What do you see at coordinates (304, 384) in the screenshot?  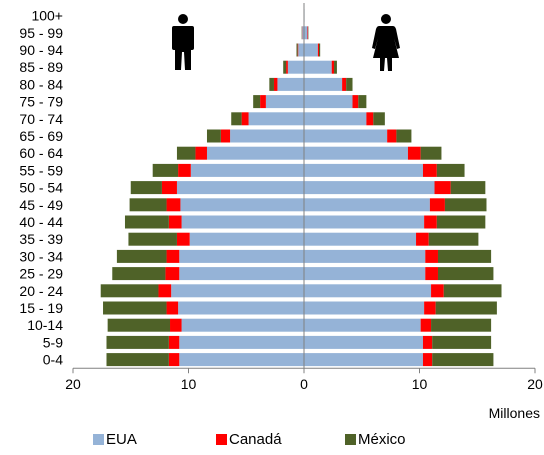 I see `x-tick-labels: 20 10 0 10 20` at bounding box center [304, 384].